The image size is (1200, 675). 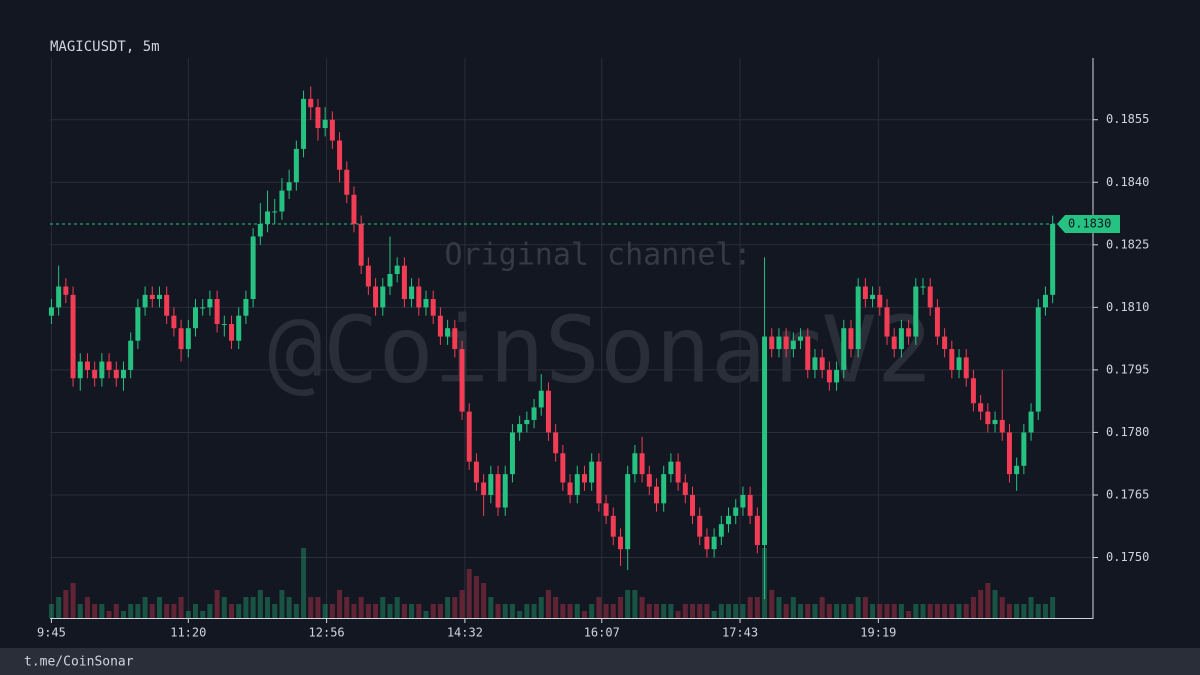 What do you see at coordinates (1127, 182) in the screenshot?
I see `y-tick-label: 0.1840` at bounding box center [1127, 182].